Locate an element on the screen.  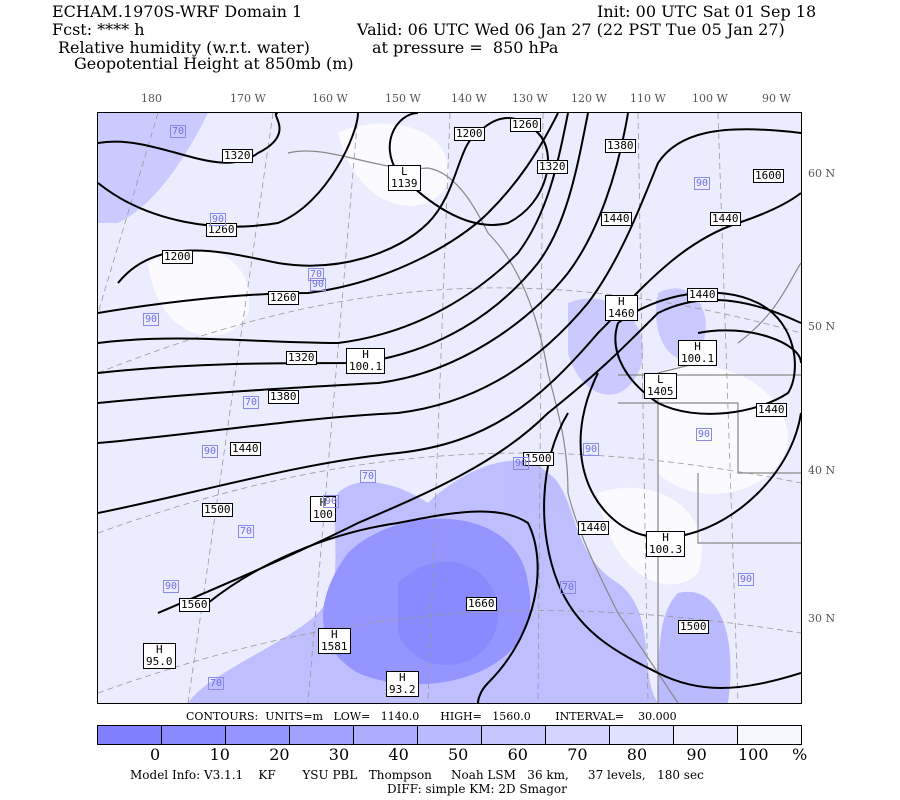
colorbar-tick-label: 40 is located at coordinates (398, 754).